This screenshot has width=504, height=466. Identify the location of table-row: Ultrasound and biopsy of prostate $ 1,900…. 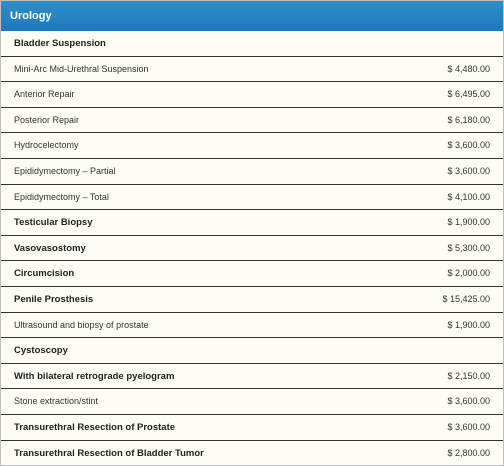
(252, 325).